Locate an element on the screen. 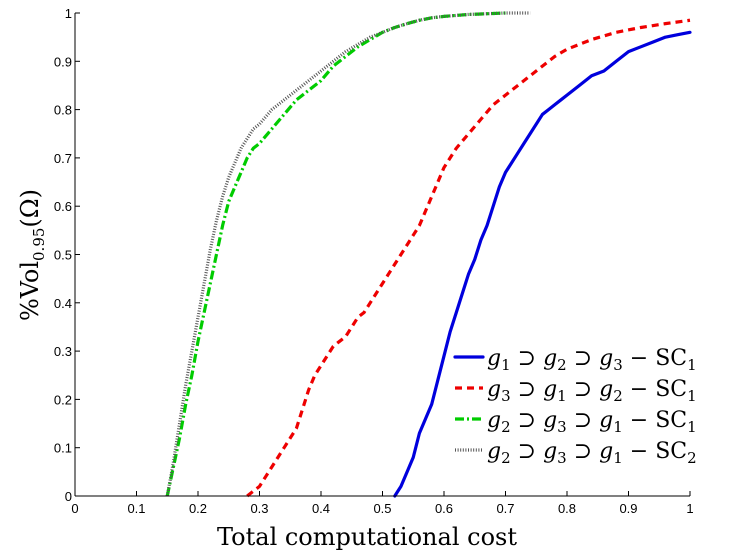 This screenshot has height=558, width=746. y-tick-label: 0.7 is located at coordinates (63, 158).